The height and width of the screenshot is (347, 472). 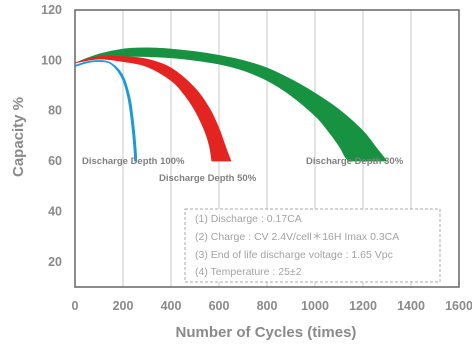 What do you see at coordinates (55, 111) in the screenshot?
I see `y-tick-label-80: 80` at bounding box center [55, 111].